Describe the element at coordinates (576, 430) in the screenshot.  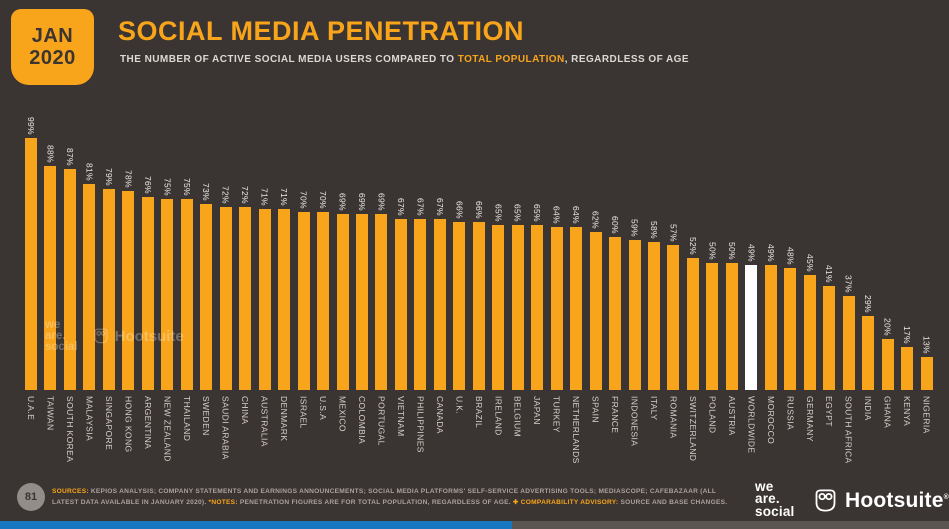
I see `category-label: NETHERLANDS` at that location.